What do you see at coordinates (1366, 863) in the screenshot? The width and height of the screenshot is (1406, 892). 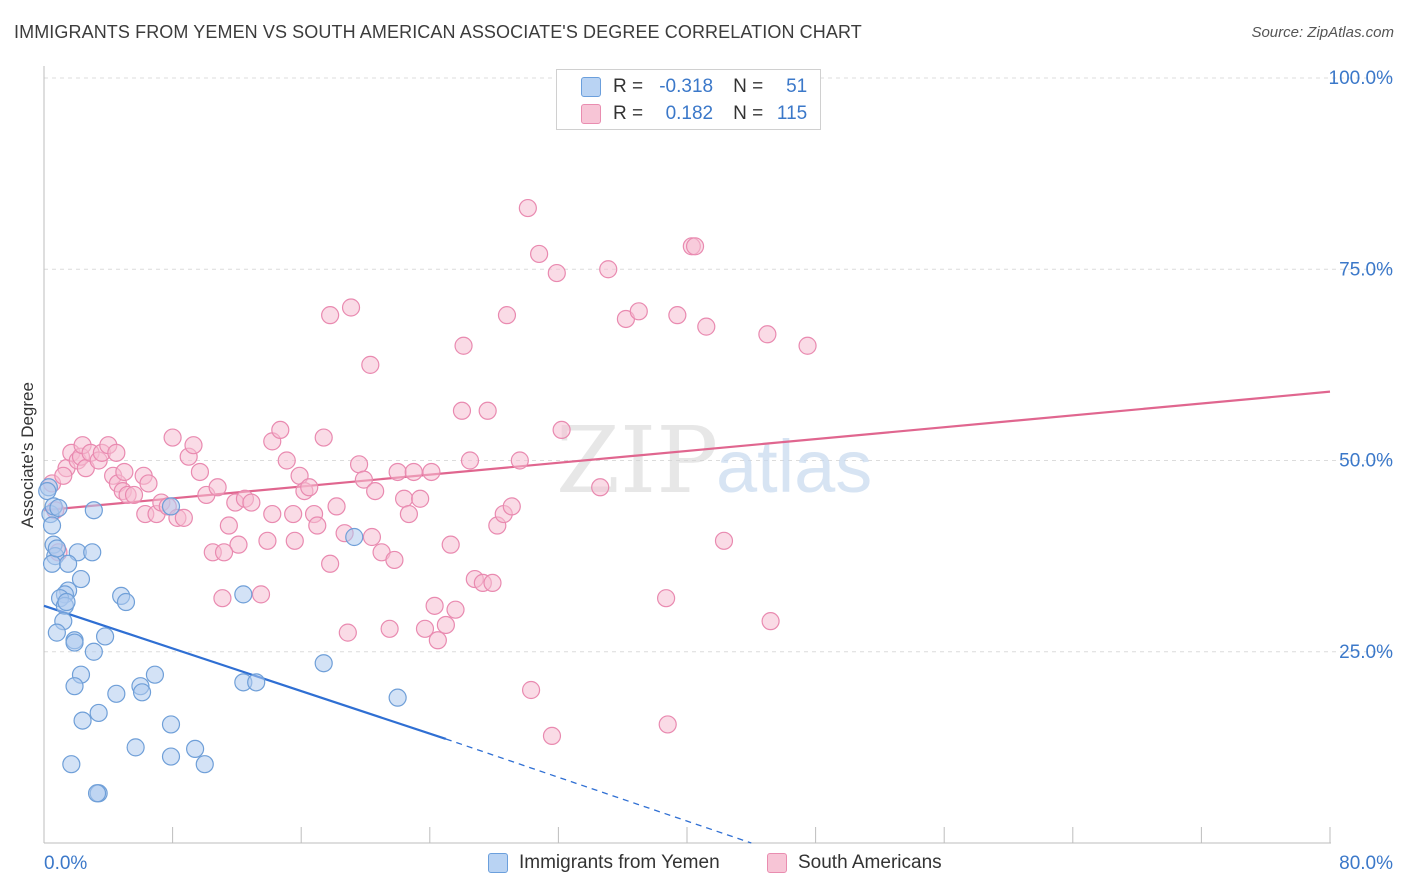 I see `x-tick-label: 80.0%` at bounding box center [1366, 863].